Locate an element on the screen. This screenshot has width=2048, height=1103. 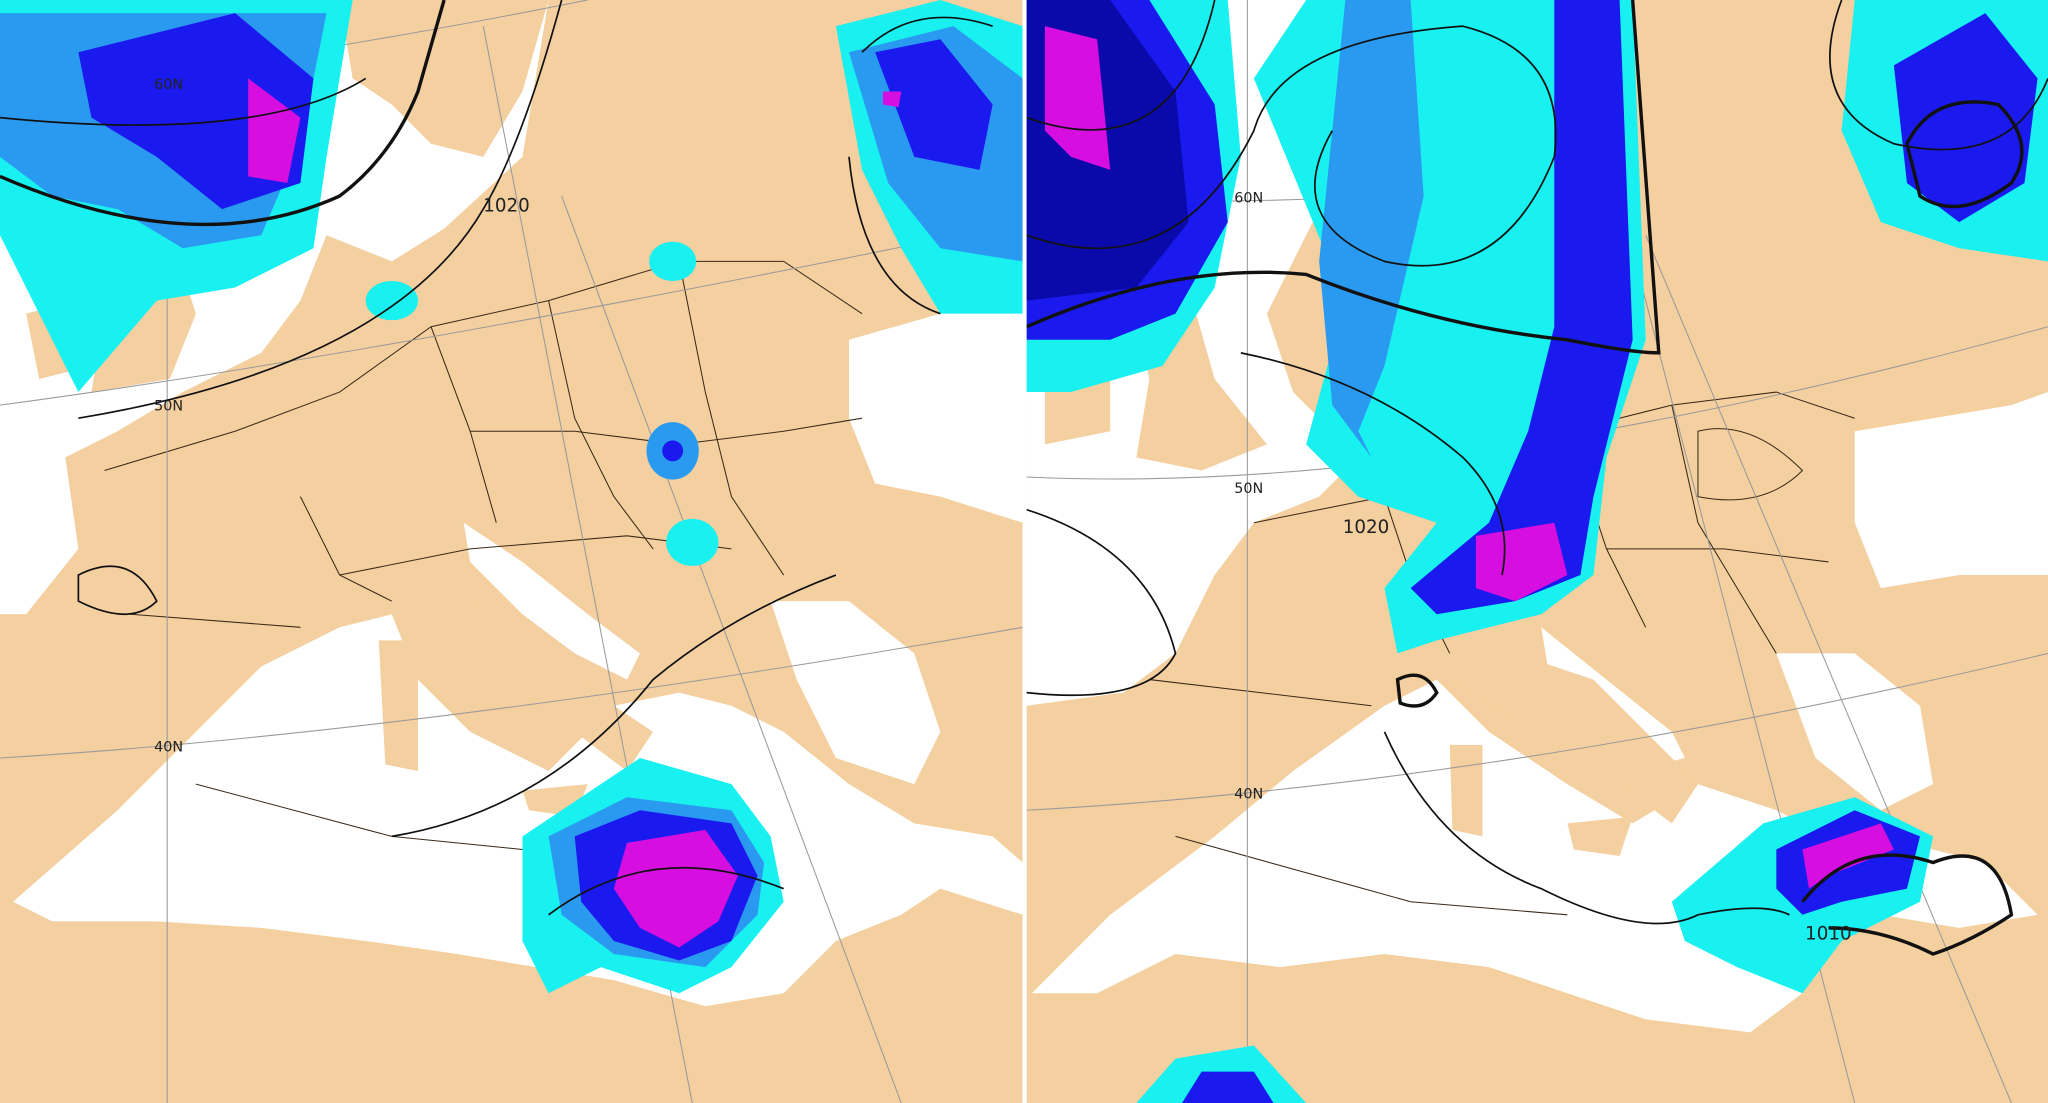
aegean is located at coordinates (855, 693).